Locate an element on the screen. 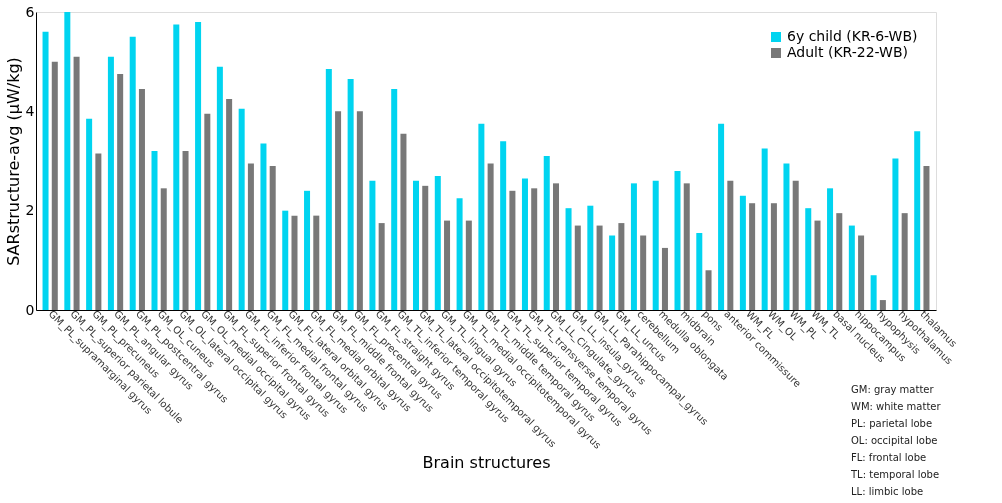 This screenshot has height=503, width=1002. text: PL: parietal lobe is located at coordinates (892, 423).